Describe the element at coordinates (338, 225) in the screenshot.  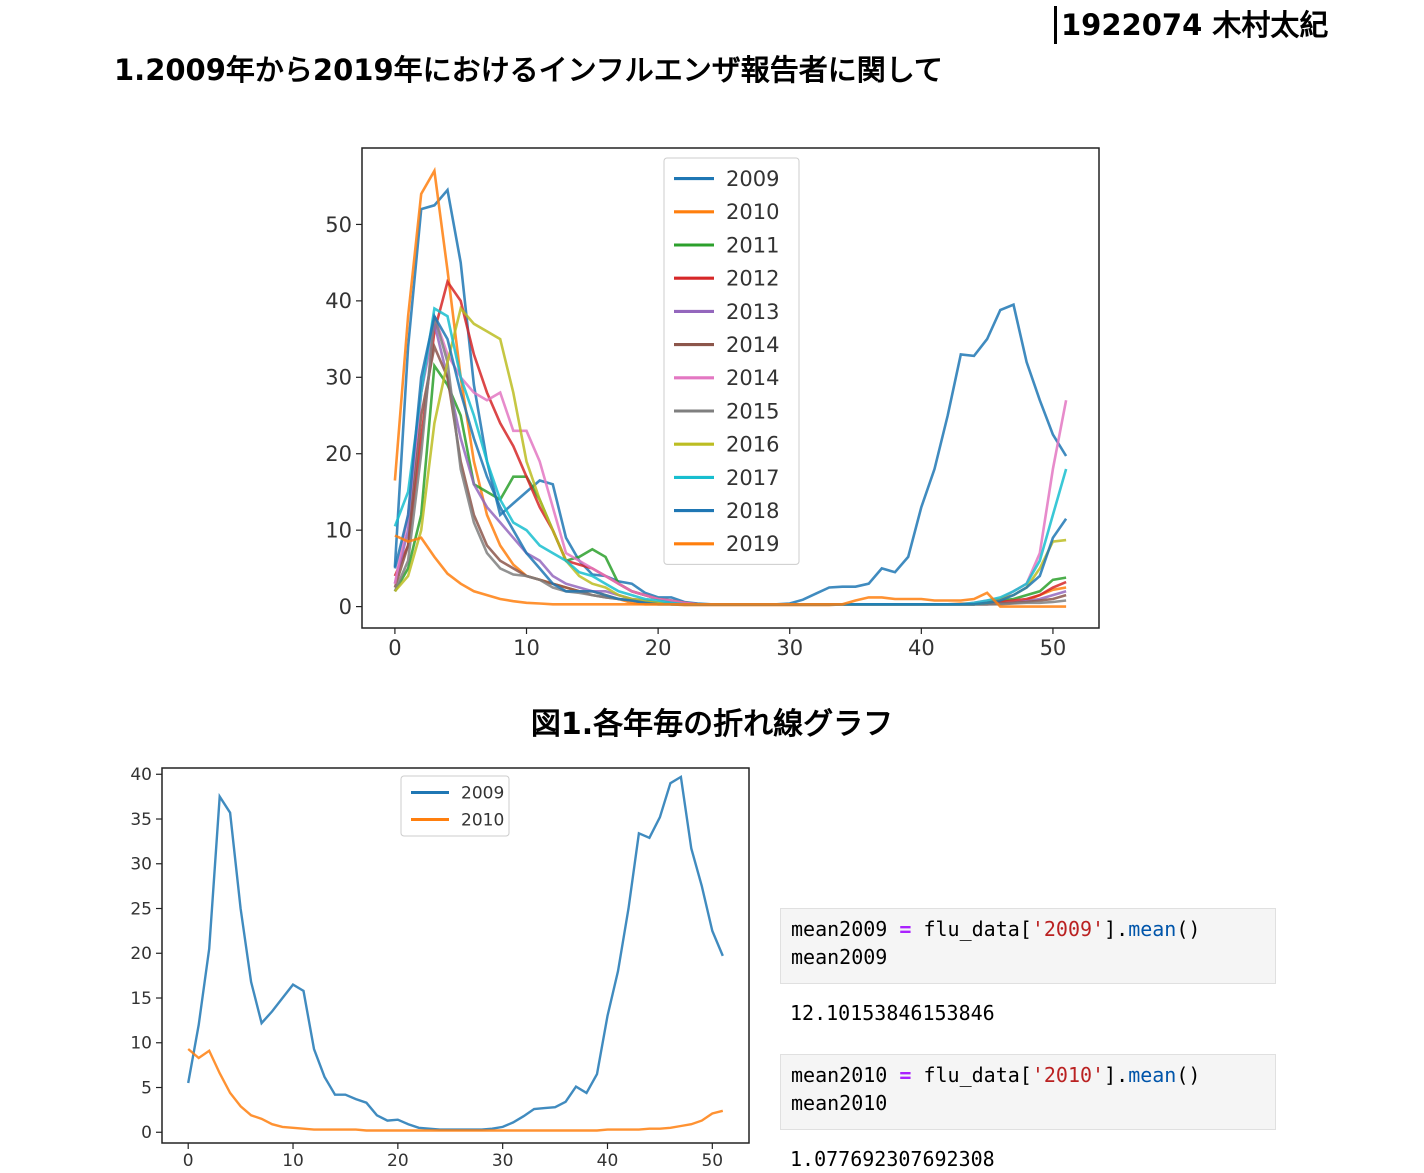
I see `y-tick-label: 50` at that location.